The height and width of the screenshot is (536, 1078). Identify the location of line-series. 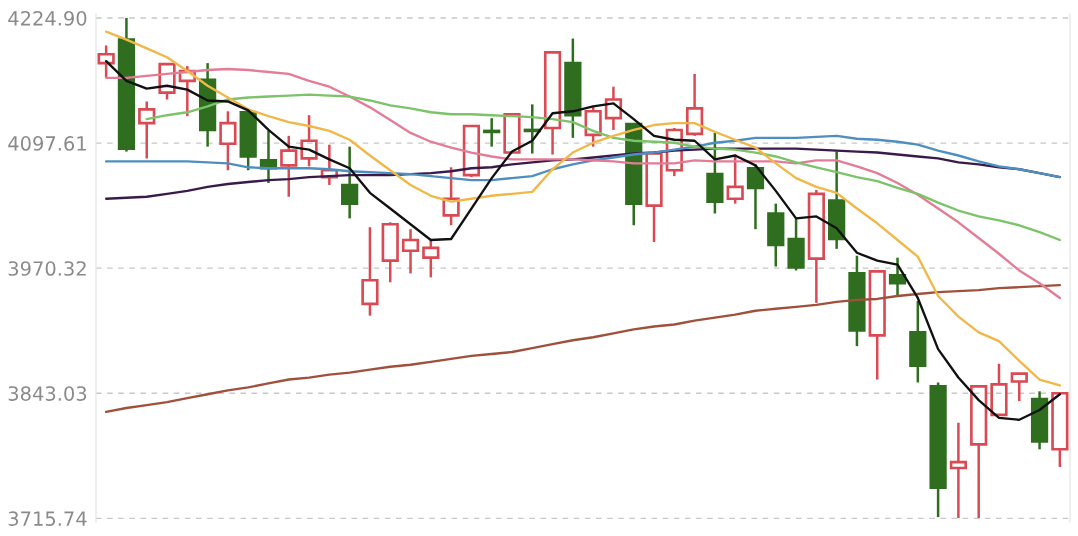
(583, 158).